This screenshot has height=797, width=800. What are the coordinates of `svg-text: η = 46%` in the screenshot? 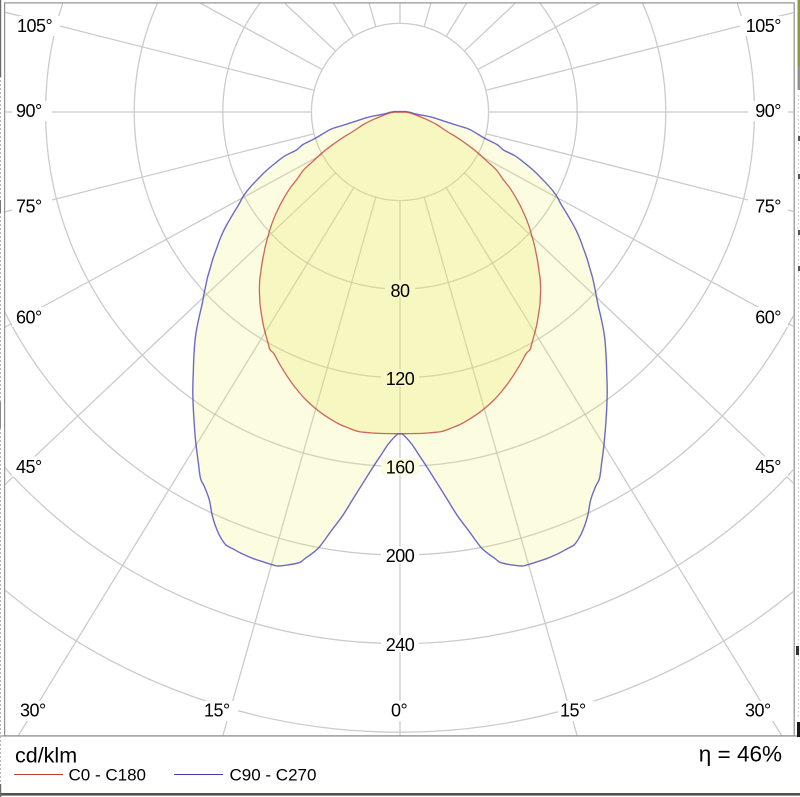 It's located at (740, 754).